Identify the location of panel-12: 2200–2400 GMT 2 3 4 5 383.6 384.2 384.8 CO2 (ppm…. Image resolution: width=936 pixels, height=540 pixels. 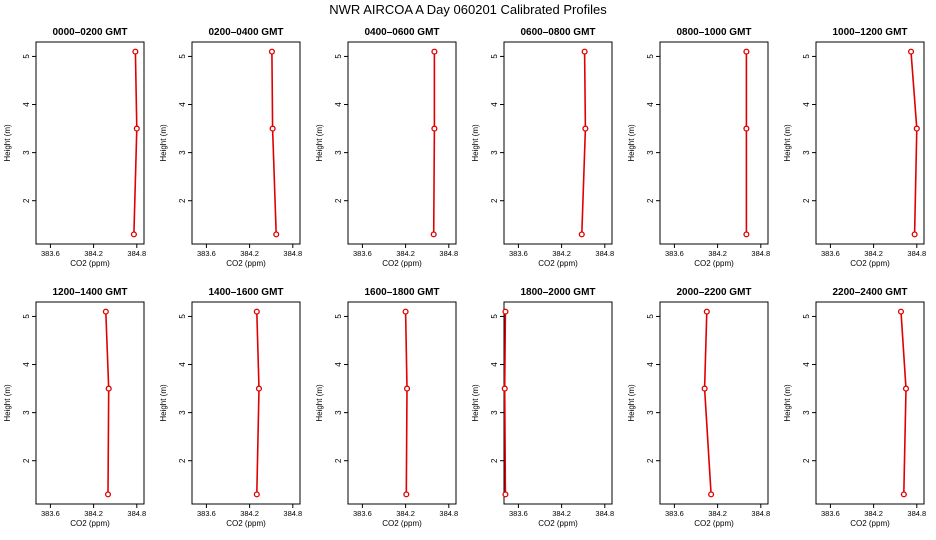
(854, 407).